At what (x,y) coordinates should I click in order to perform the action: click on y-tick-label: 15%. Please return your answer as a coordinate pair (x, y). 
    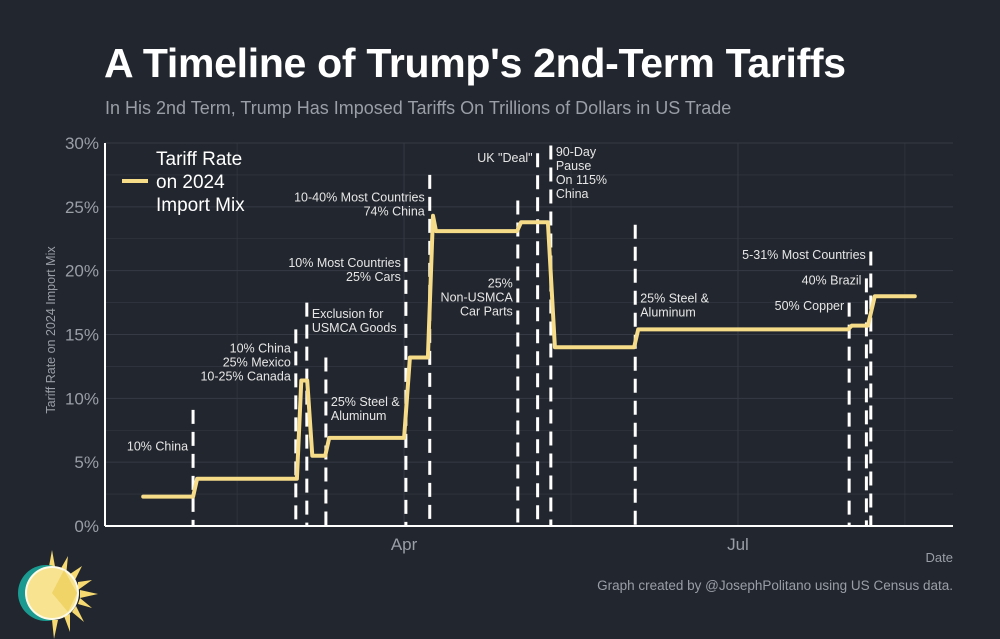
    Looking at the image, I should click on (82, 335).